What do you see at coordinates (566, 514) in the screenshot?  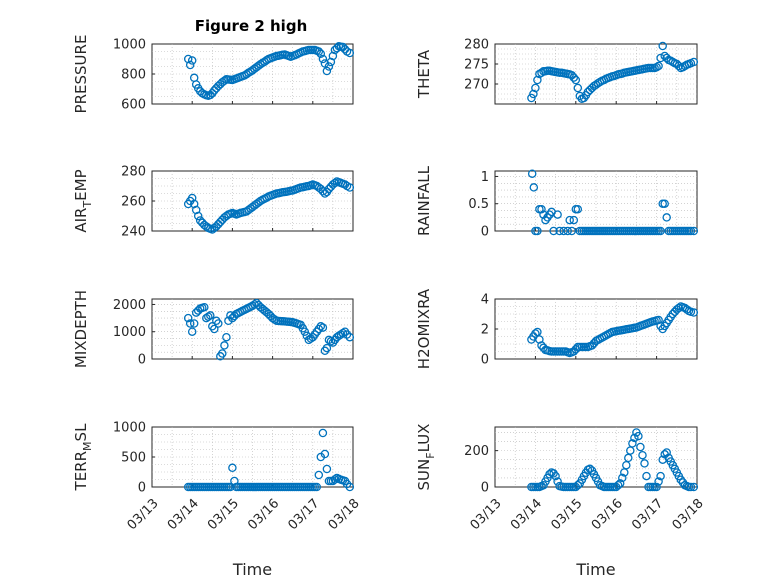 I see `x-tick-label: 03/15` at bounding box center [566, 514].